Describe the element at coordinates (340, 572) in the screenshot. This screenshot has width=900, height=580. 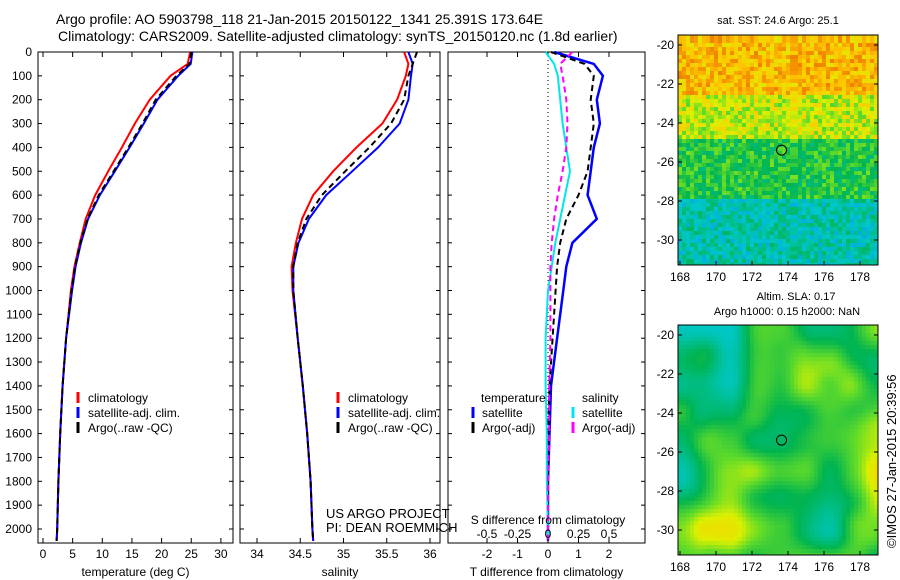
I see `x-axis-label: salinity` at that location.